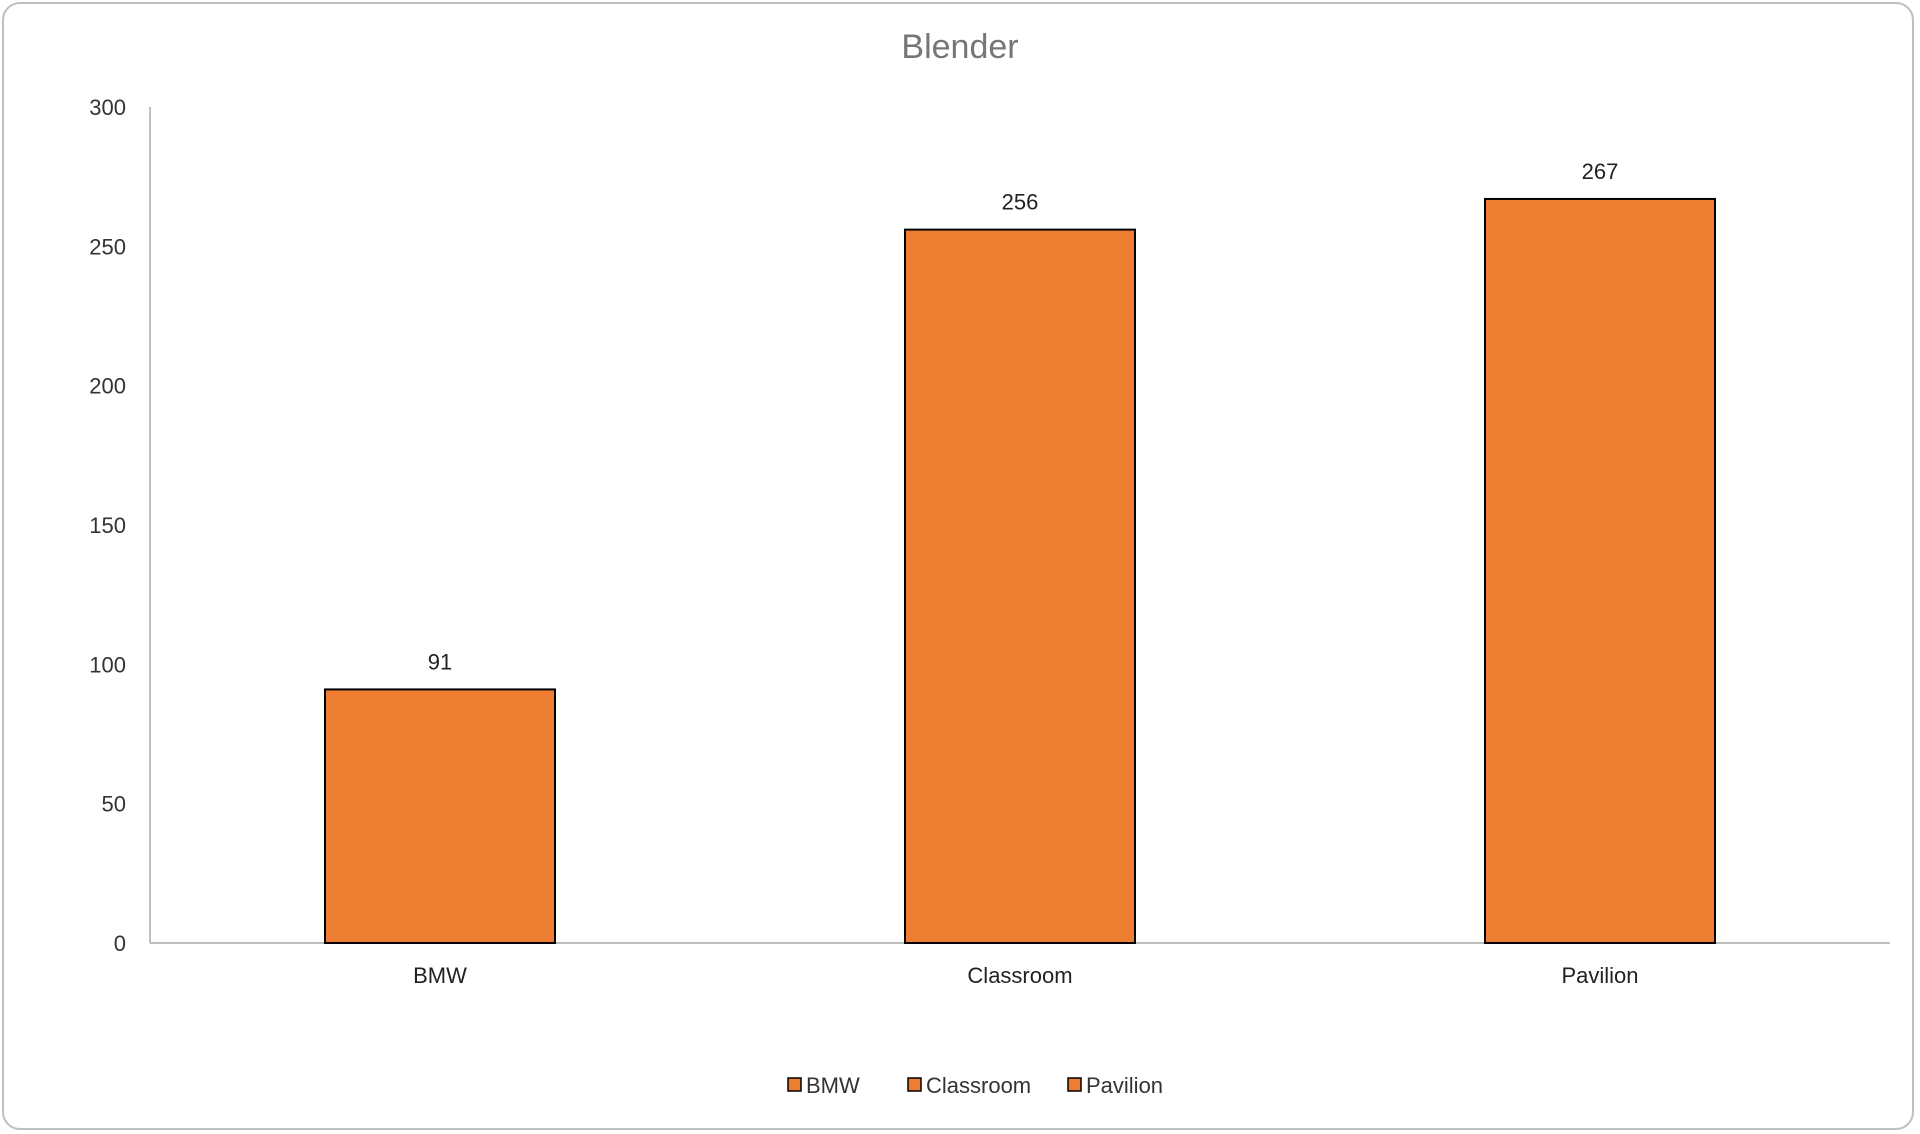 The image size is (1920, 1134). Describe the element at coordinates (978, 1085) in the screenshot. I see `legend-label: Classroom` at that location.